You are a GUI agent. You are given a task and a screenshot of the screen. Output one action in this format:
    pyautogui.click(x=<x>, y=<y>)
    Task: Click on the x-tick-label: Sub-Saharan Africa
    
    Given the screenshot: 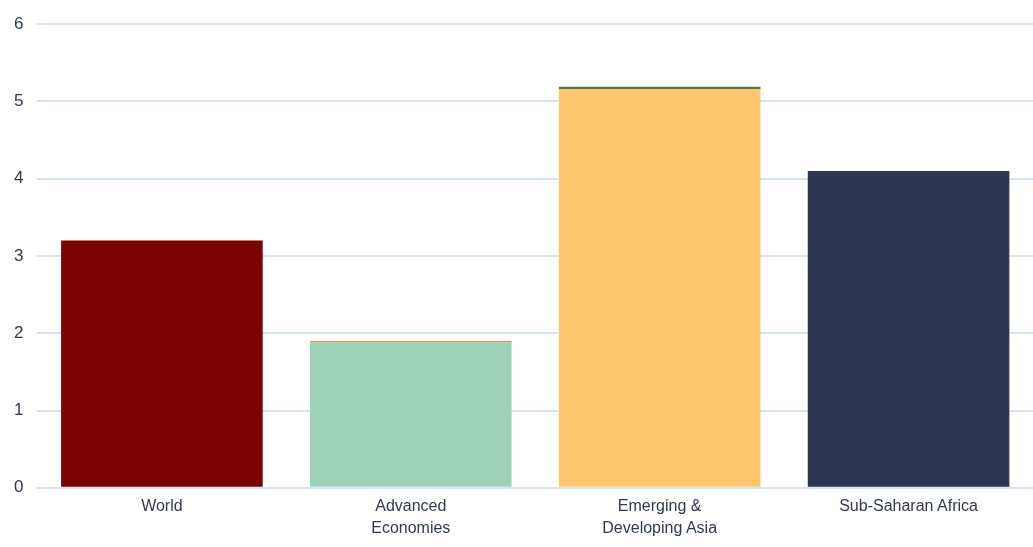 What is the action you would take?
    pyautogui.click(x=909, y=506)
    